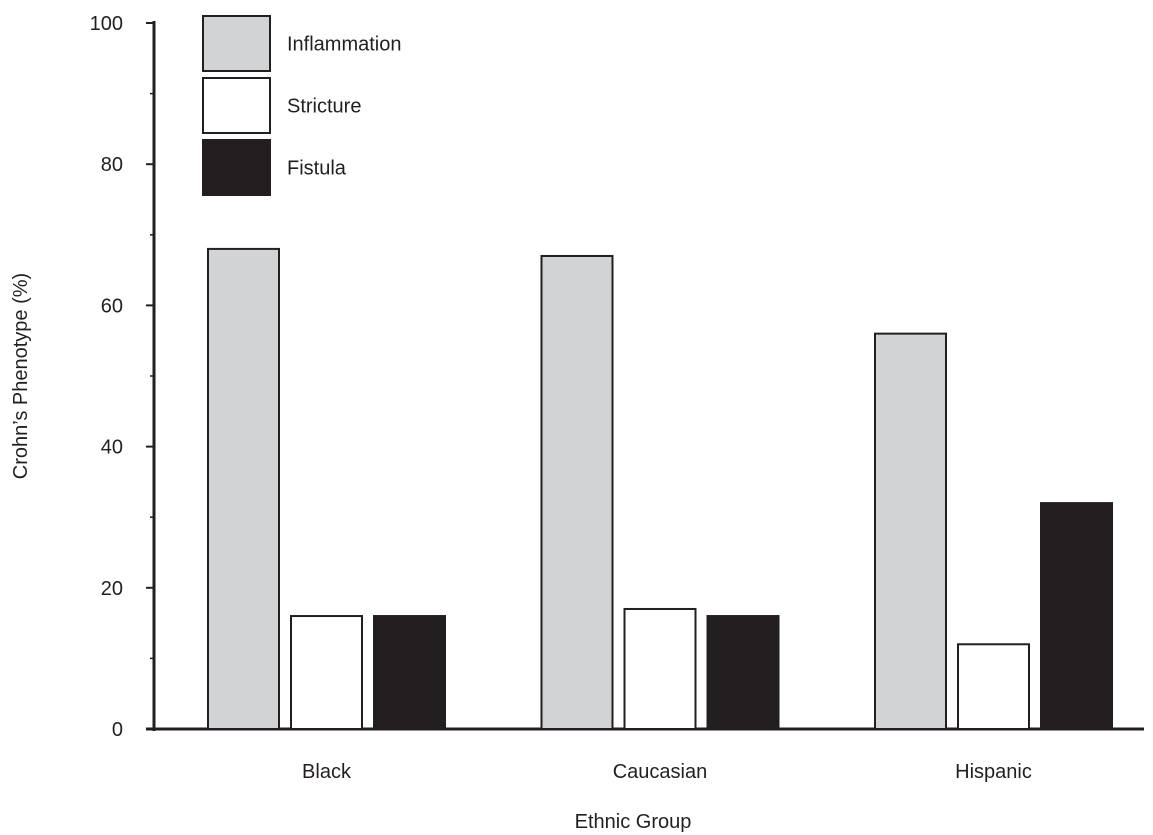 Image resolution: width=1153 pixels, height=835 pixels. Describe the element at coordinates (660, 668) in the screenshot. I see `bar-stricture-caucasian` at that location.